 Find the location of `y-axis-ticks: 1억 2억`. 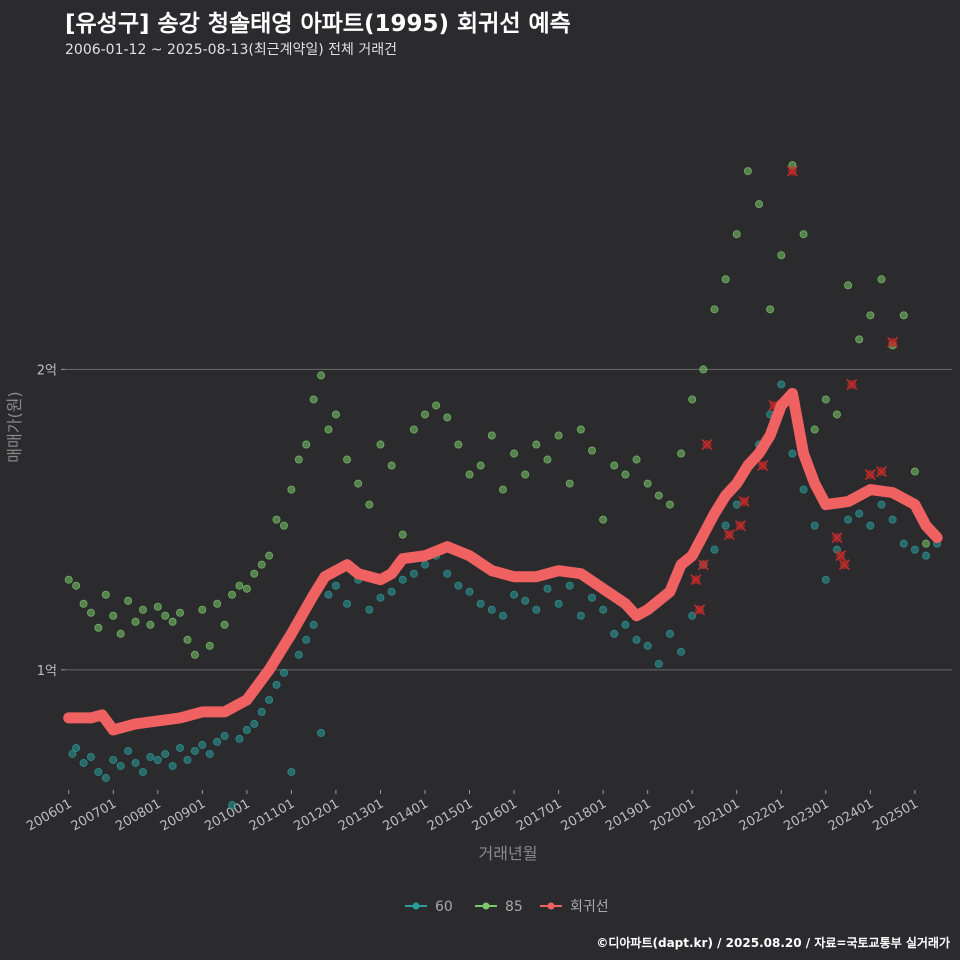

y-axis-ticks: 1억 2억 is located at coordinates (51, 521).